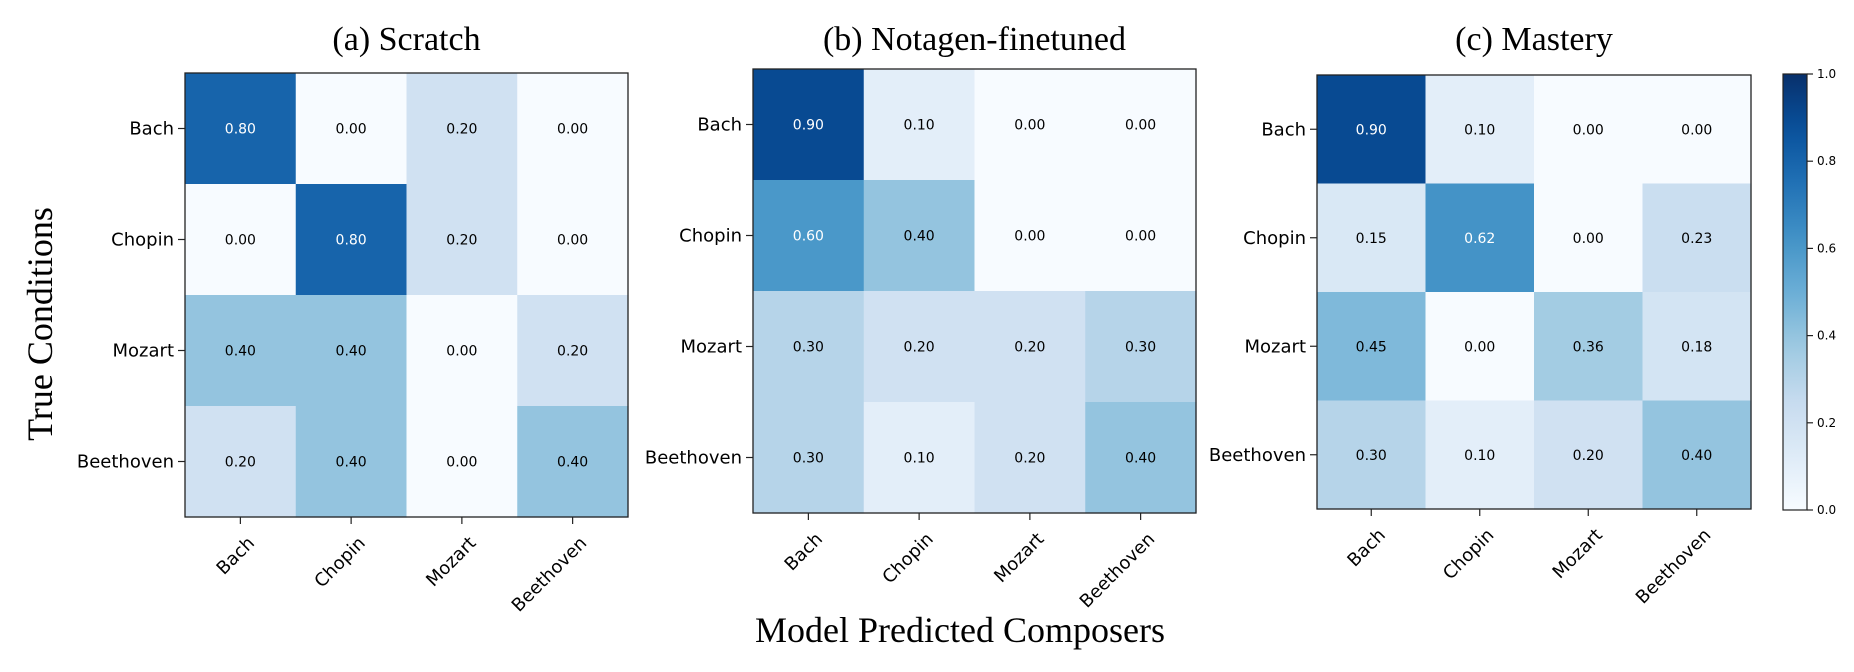 The height and width of the screenshot is (672, 1854). I want to click on cell-value-label: 0.90, so click(1371, 130).